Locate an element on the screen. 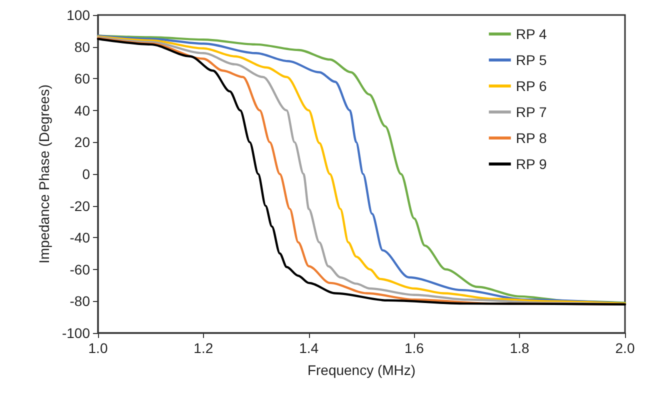 This screenshot has width=662, height=408. legend-label: RP 5 is located at coordinates (531, 60).